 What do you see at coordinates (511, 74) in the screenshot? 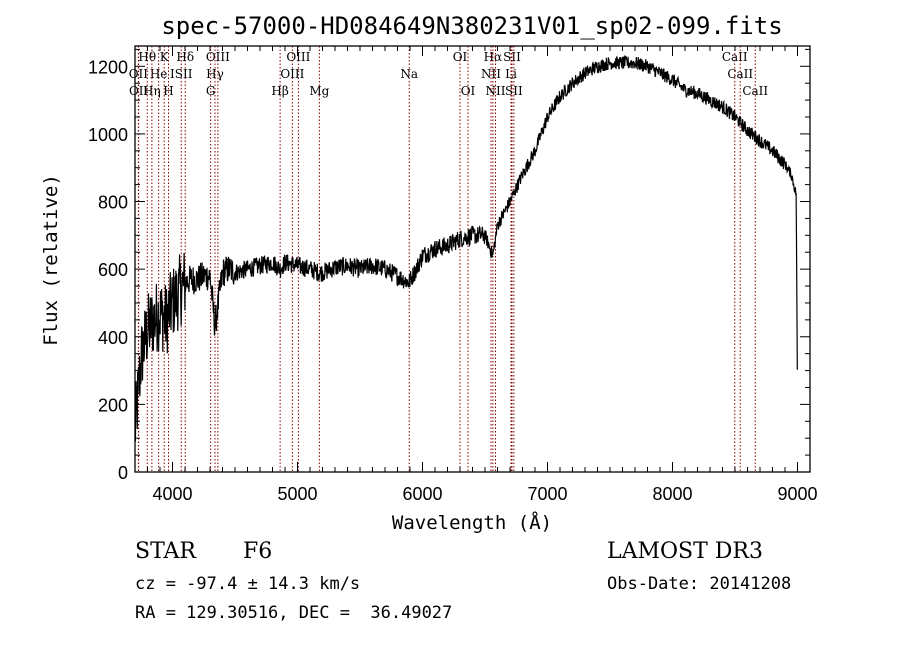
I see `line-marker-label-23: Li` at bounding box center [511, 74].